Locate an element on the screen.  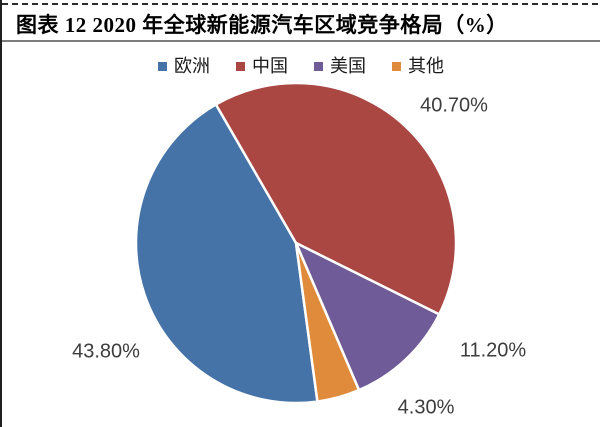
legend-item-china: 中国 is located at coordinates (262, 66).